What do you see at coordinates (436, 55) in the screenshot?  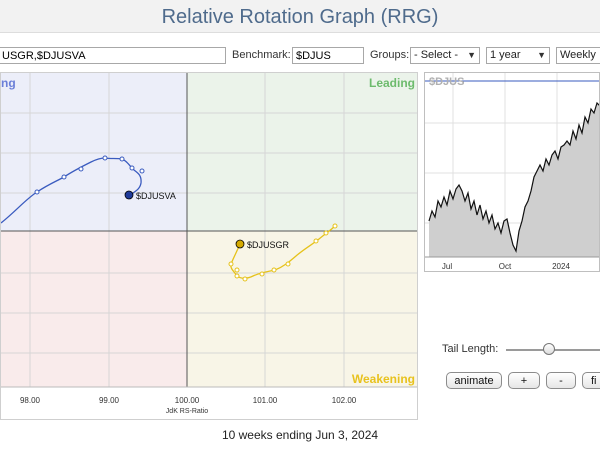 I see `groups-select-value: - Select -` at bounding box center [436, 55].